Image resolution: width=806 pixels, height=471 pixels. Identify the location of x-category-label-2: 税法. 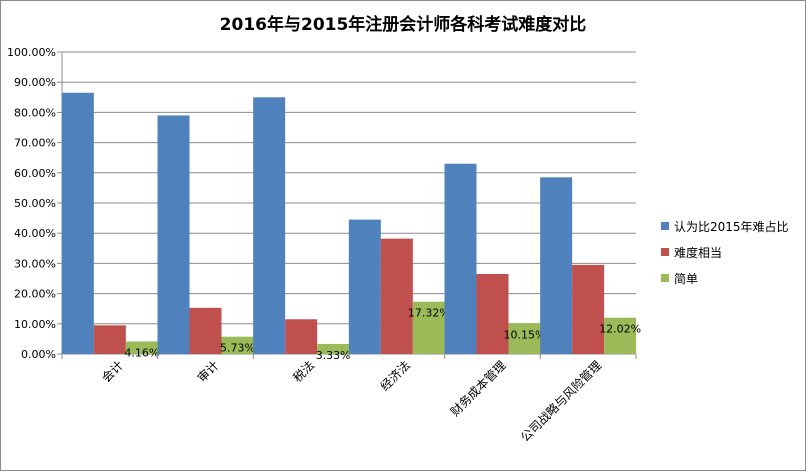
(303, 371).